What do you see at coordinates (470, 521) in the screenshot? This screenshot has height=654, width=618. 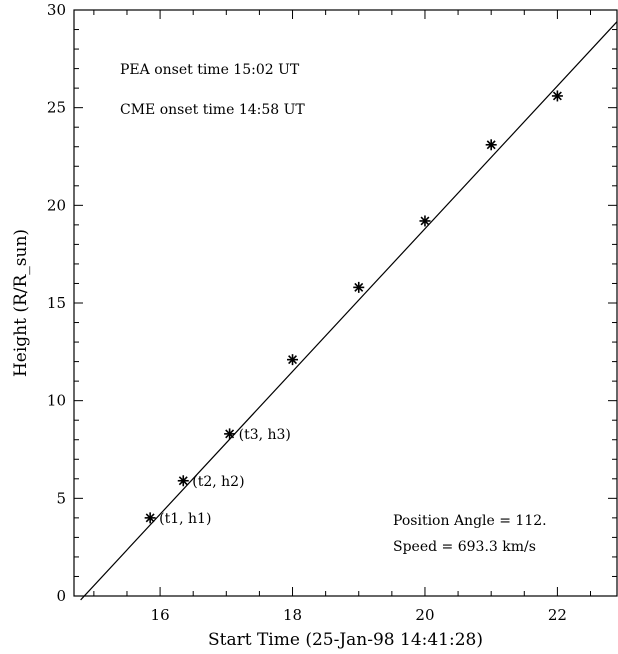 I see `position-angle-annotation: Position Angle = 112.` at bounding box center [470, 521].